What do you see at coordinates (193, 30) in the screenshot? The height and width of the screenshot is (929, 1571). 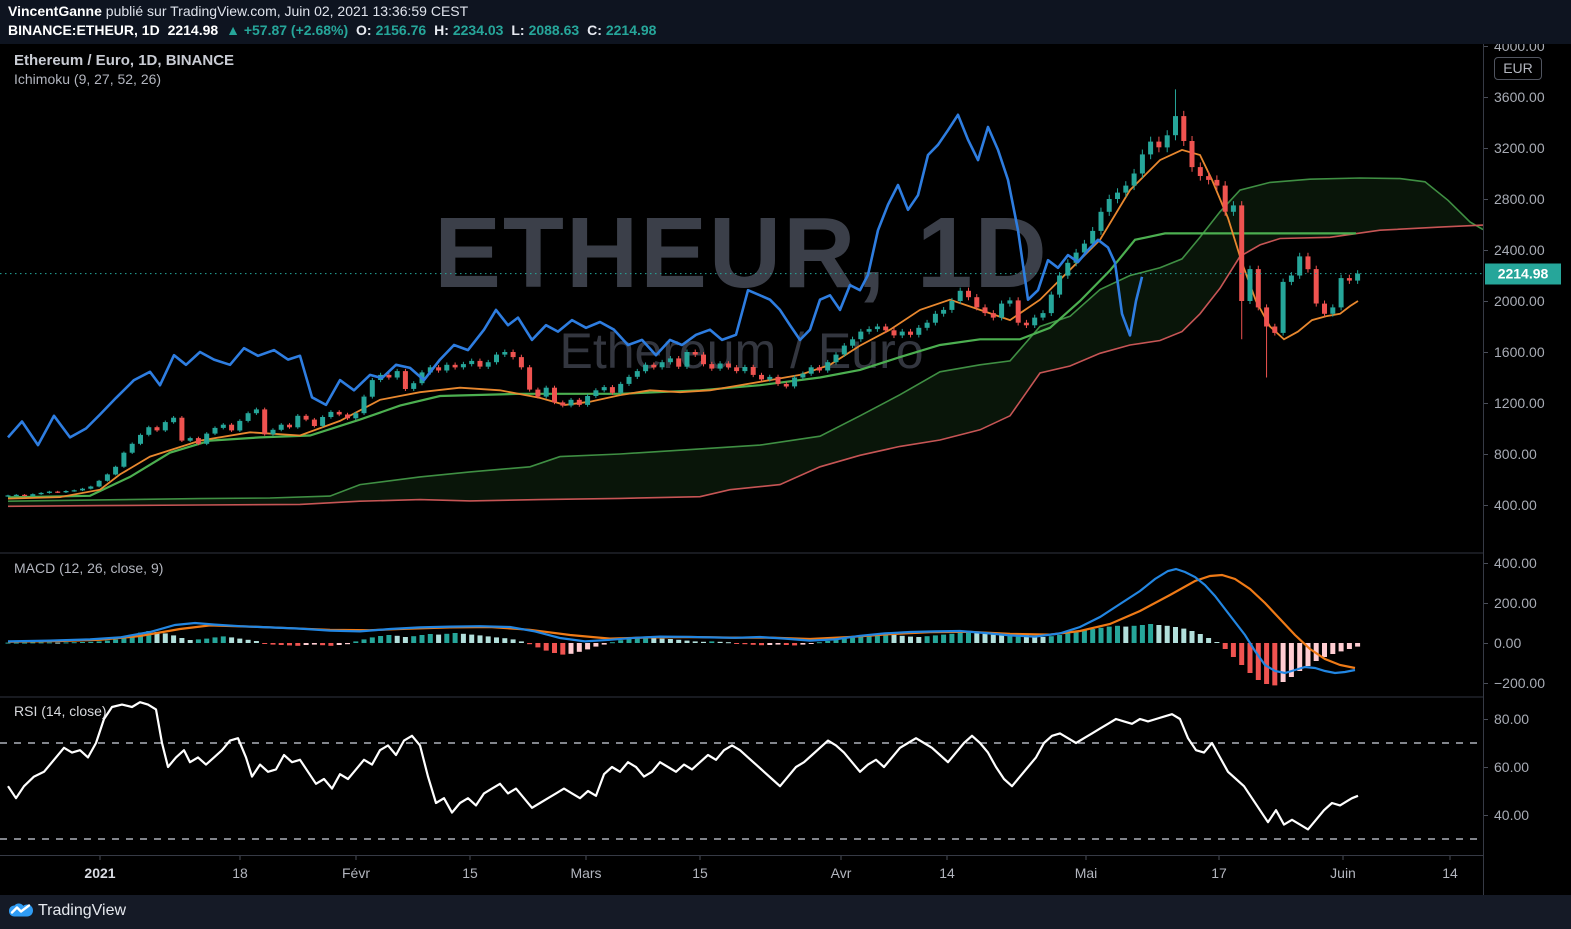 I see `last-price-text: 2214.98` at bounding box center [193, 30].